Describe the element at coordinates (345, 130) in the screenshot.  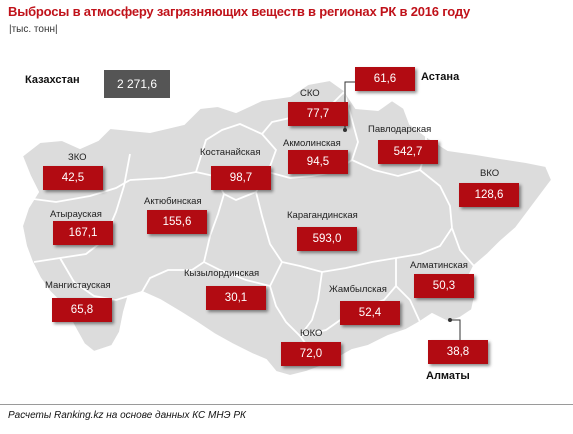
I see `astana-city-dot` at that location.